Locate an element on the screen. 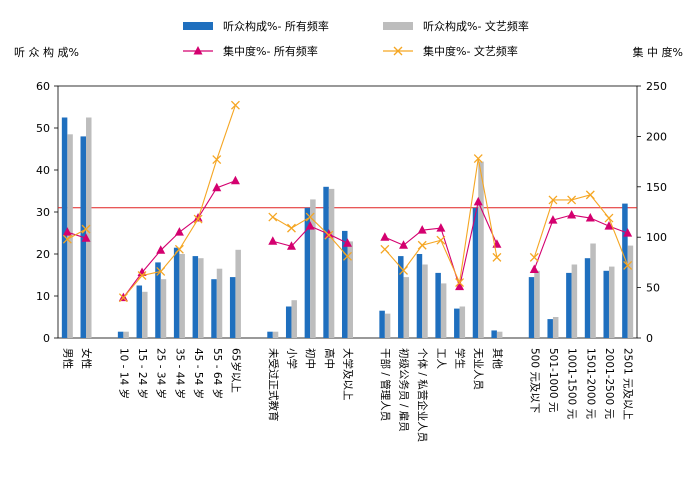  legend-marker is located at coordinates (398, 51).